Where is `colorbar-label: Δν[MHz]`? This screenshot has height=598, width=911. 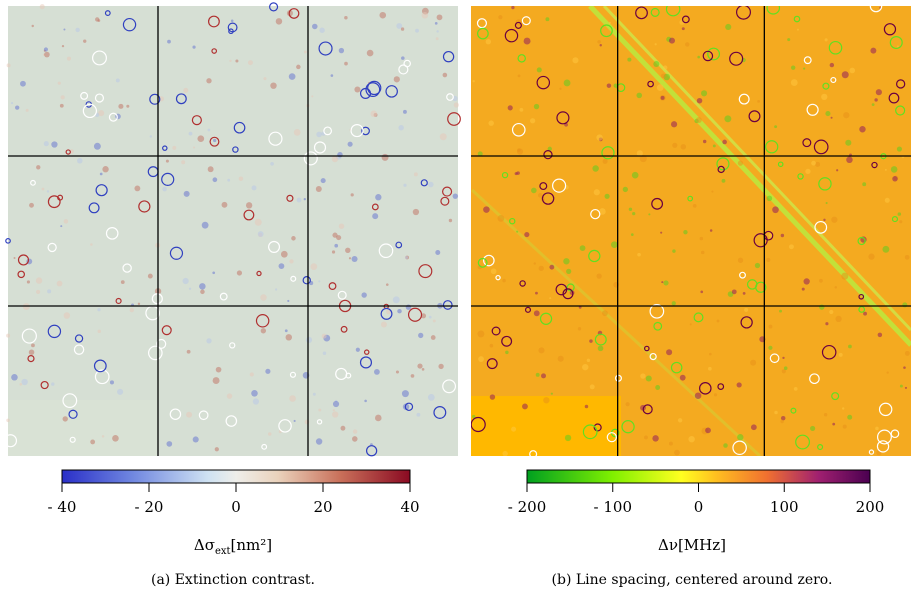
colorbar-label: Δν[MHz] is located at coordinates (692, 545).